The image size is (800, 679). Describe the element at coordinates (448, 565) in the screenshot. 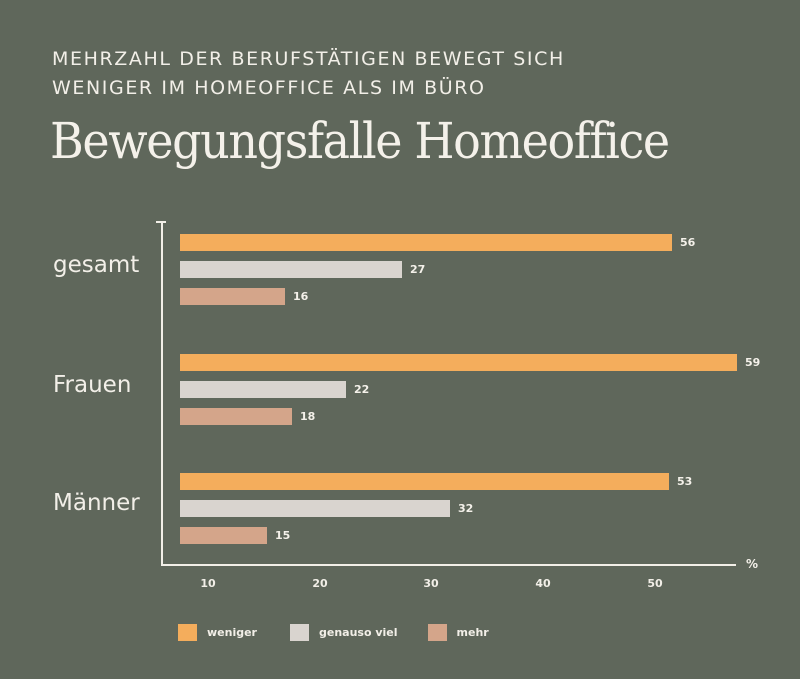

I see `x-axis-line` at that location.